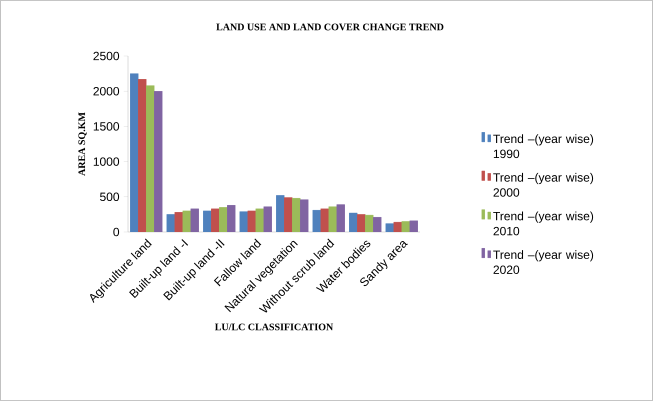 Image resolution: width=653 pixels, height=401 pixels. What do you see at coordinates (107, 126) in the screenshot?
I see `y-tick-label: 1500` at bounding box center [107, 126].